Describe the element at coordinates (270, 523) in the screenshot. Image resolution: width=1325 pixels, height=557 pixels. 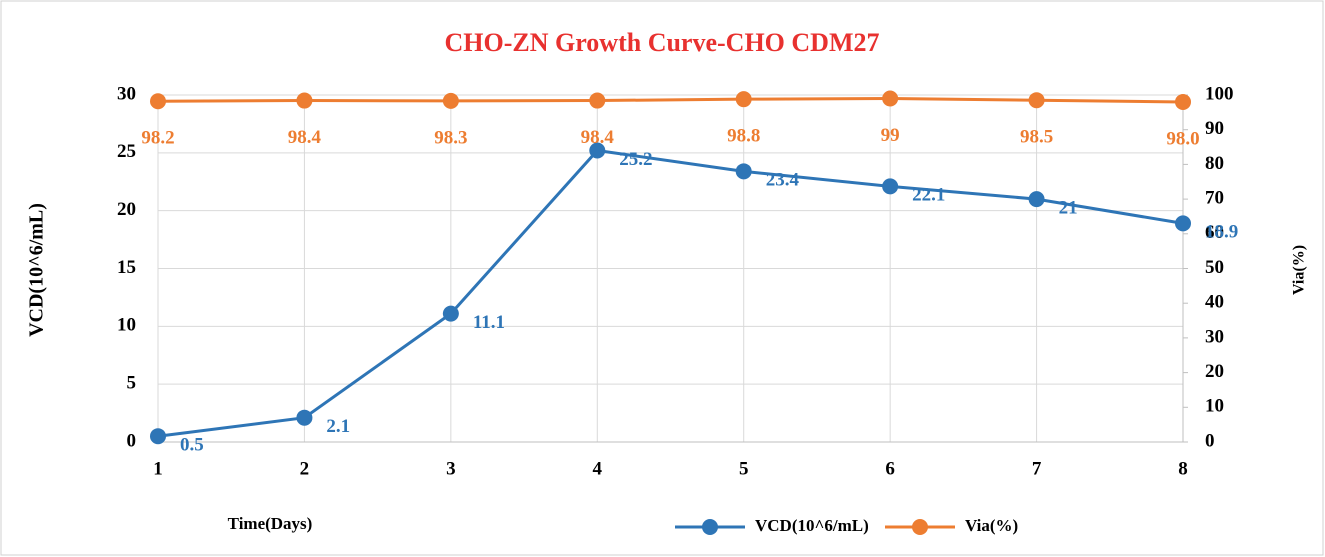
I see `x-axis-label: Time(Days)` at that location.